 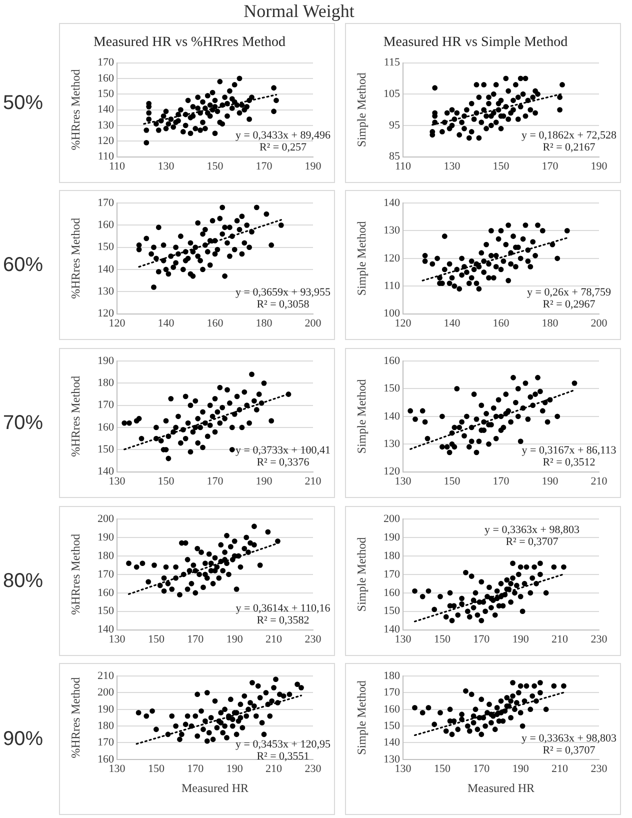 I want to click on y-tick-label: 105, so click(x=392, y=94).